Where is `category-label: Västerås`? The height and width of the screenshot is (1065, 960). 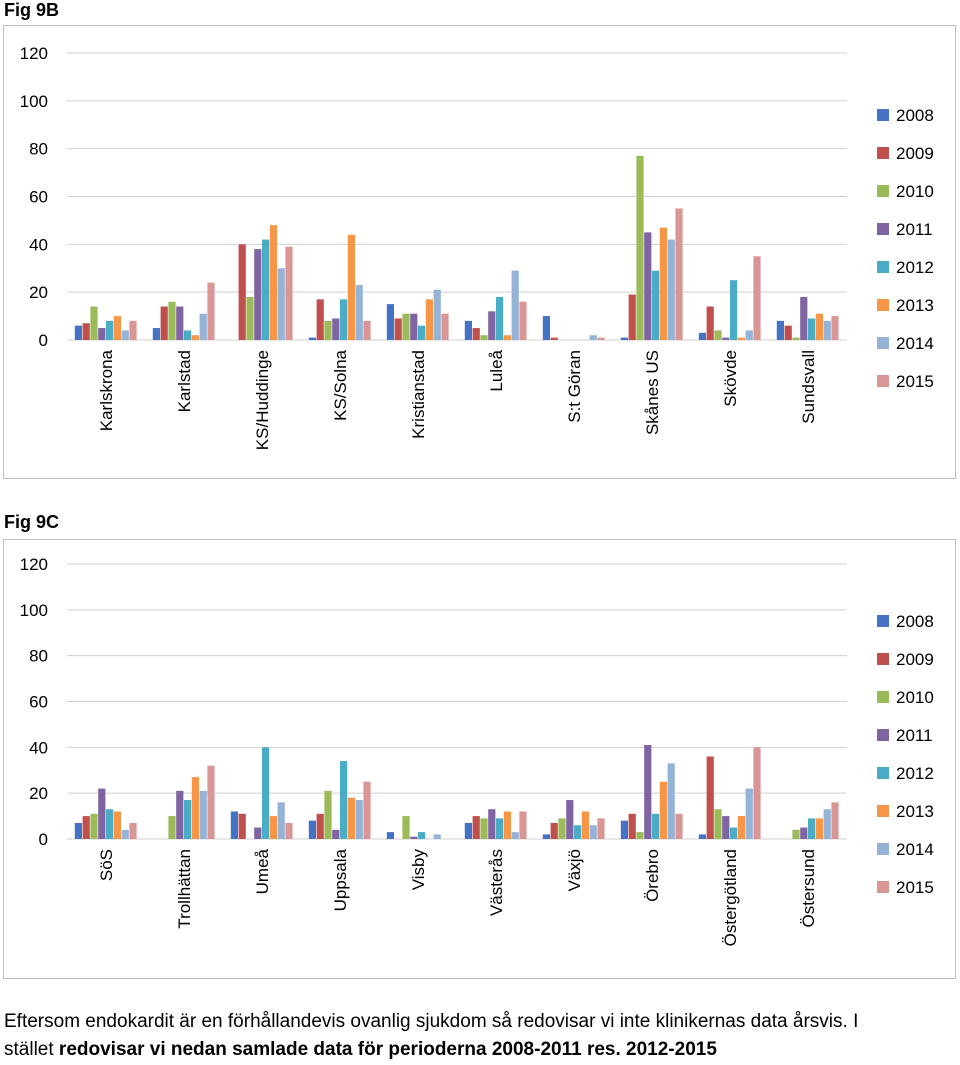
category-label: Västerås is located at coordinates (496, 882).